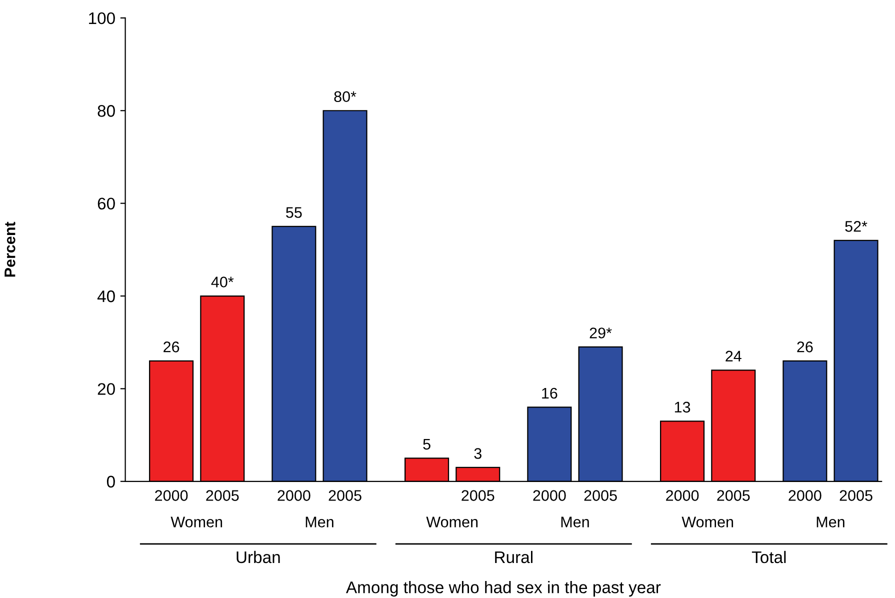 The height and width of the screenshot is (598, 895). What do you see at coordinates (102, 18) in the screenshot?
I see `y-tick-label: 100` at bounding box center [102, 18].